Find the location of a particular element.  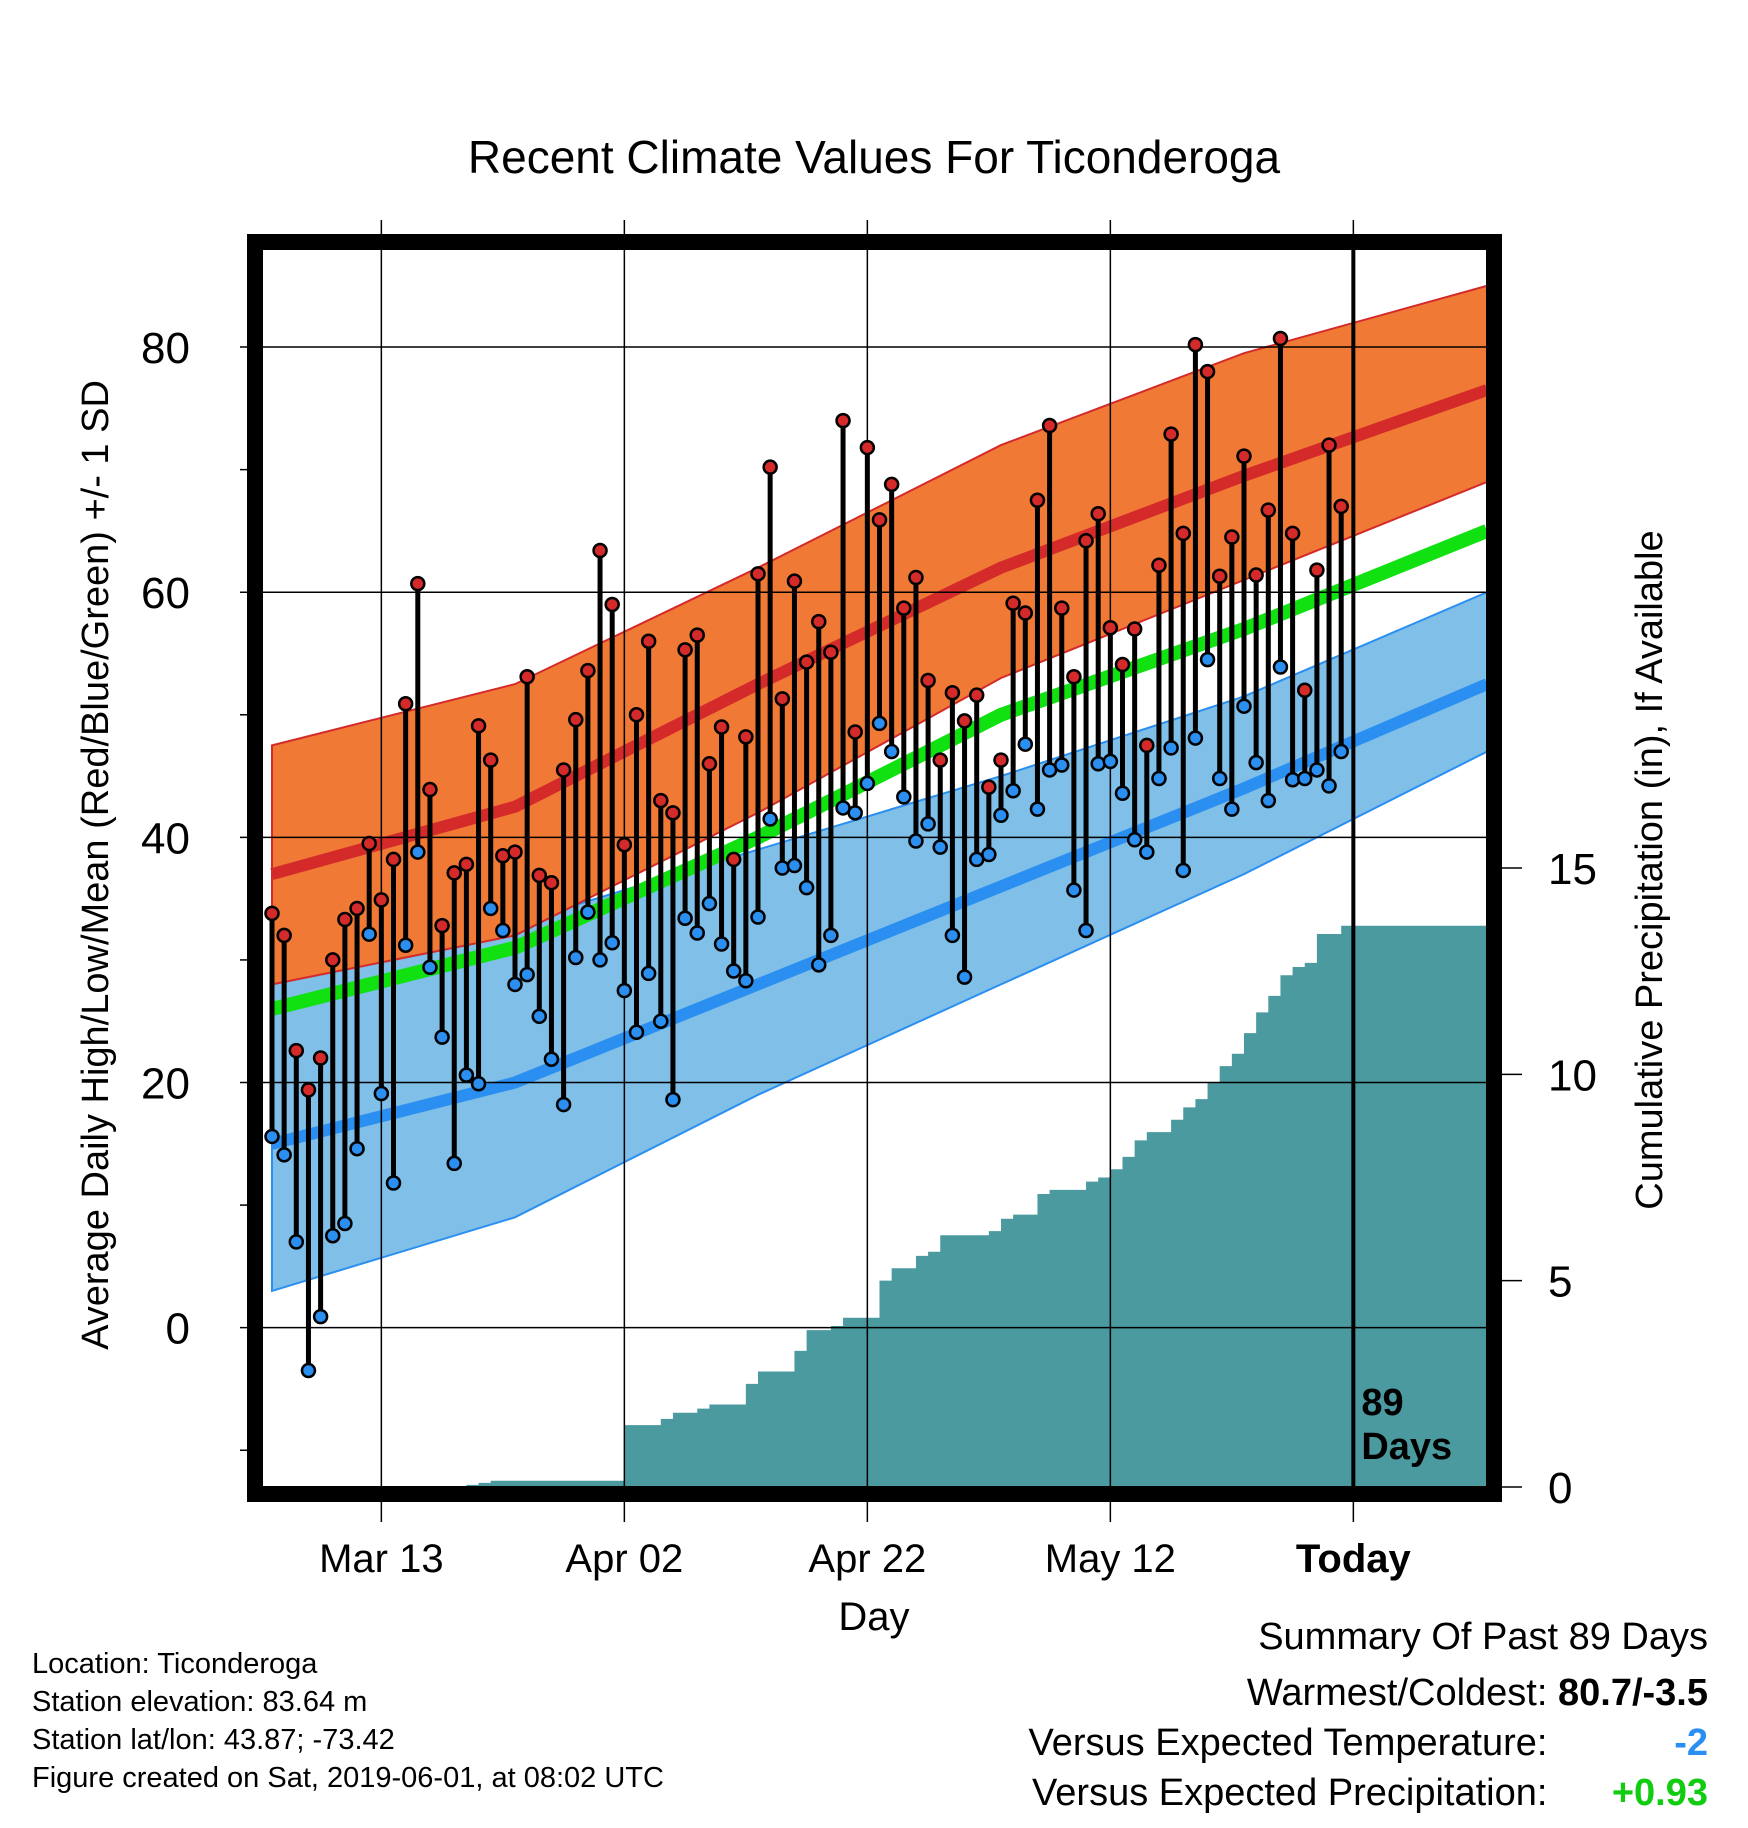

y-tick-label: 40 is located at coordinates (165, 838).